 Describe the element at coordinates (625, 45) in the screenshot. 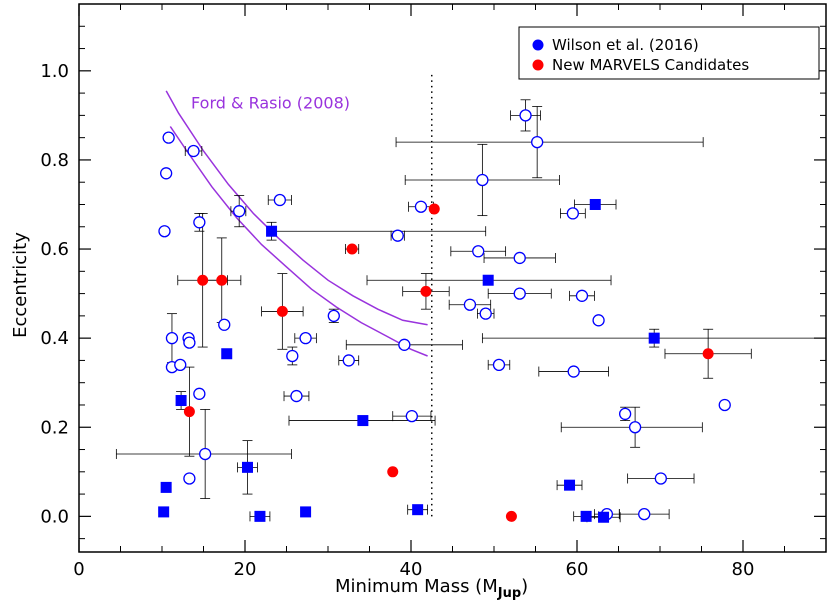

I see `legend-label-wilson: Wilson et al. (2016)` at that location.